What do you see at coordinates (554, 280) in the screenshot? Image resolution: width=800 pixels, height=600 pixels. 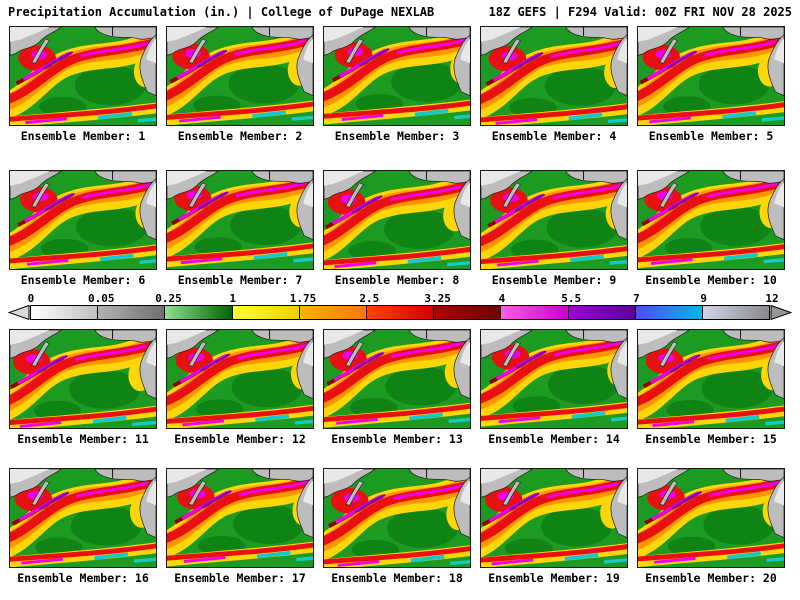 I see `ensemble-member-label: Ensemble Member: 9` at bounding box center [554, 280].